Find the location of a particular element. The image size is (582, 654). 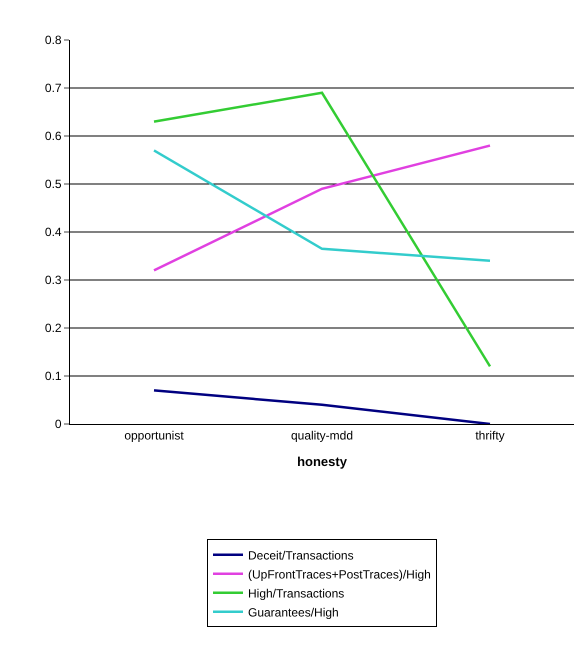

legend-label: High/Transactions is located at coordinates (296, 593).